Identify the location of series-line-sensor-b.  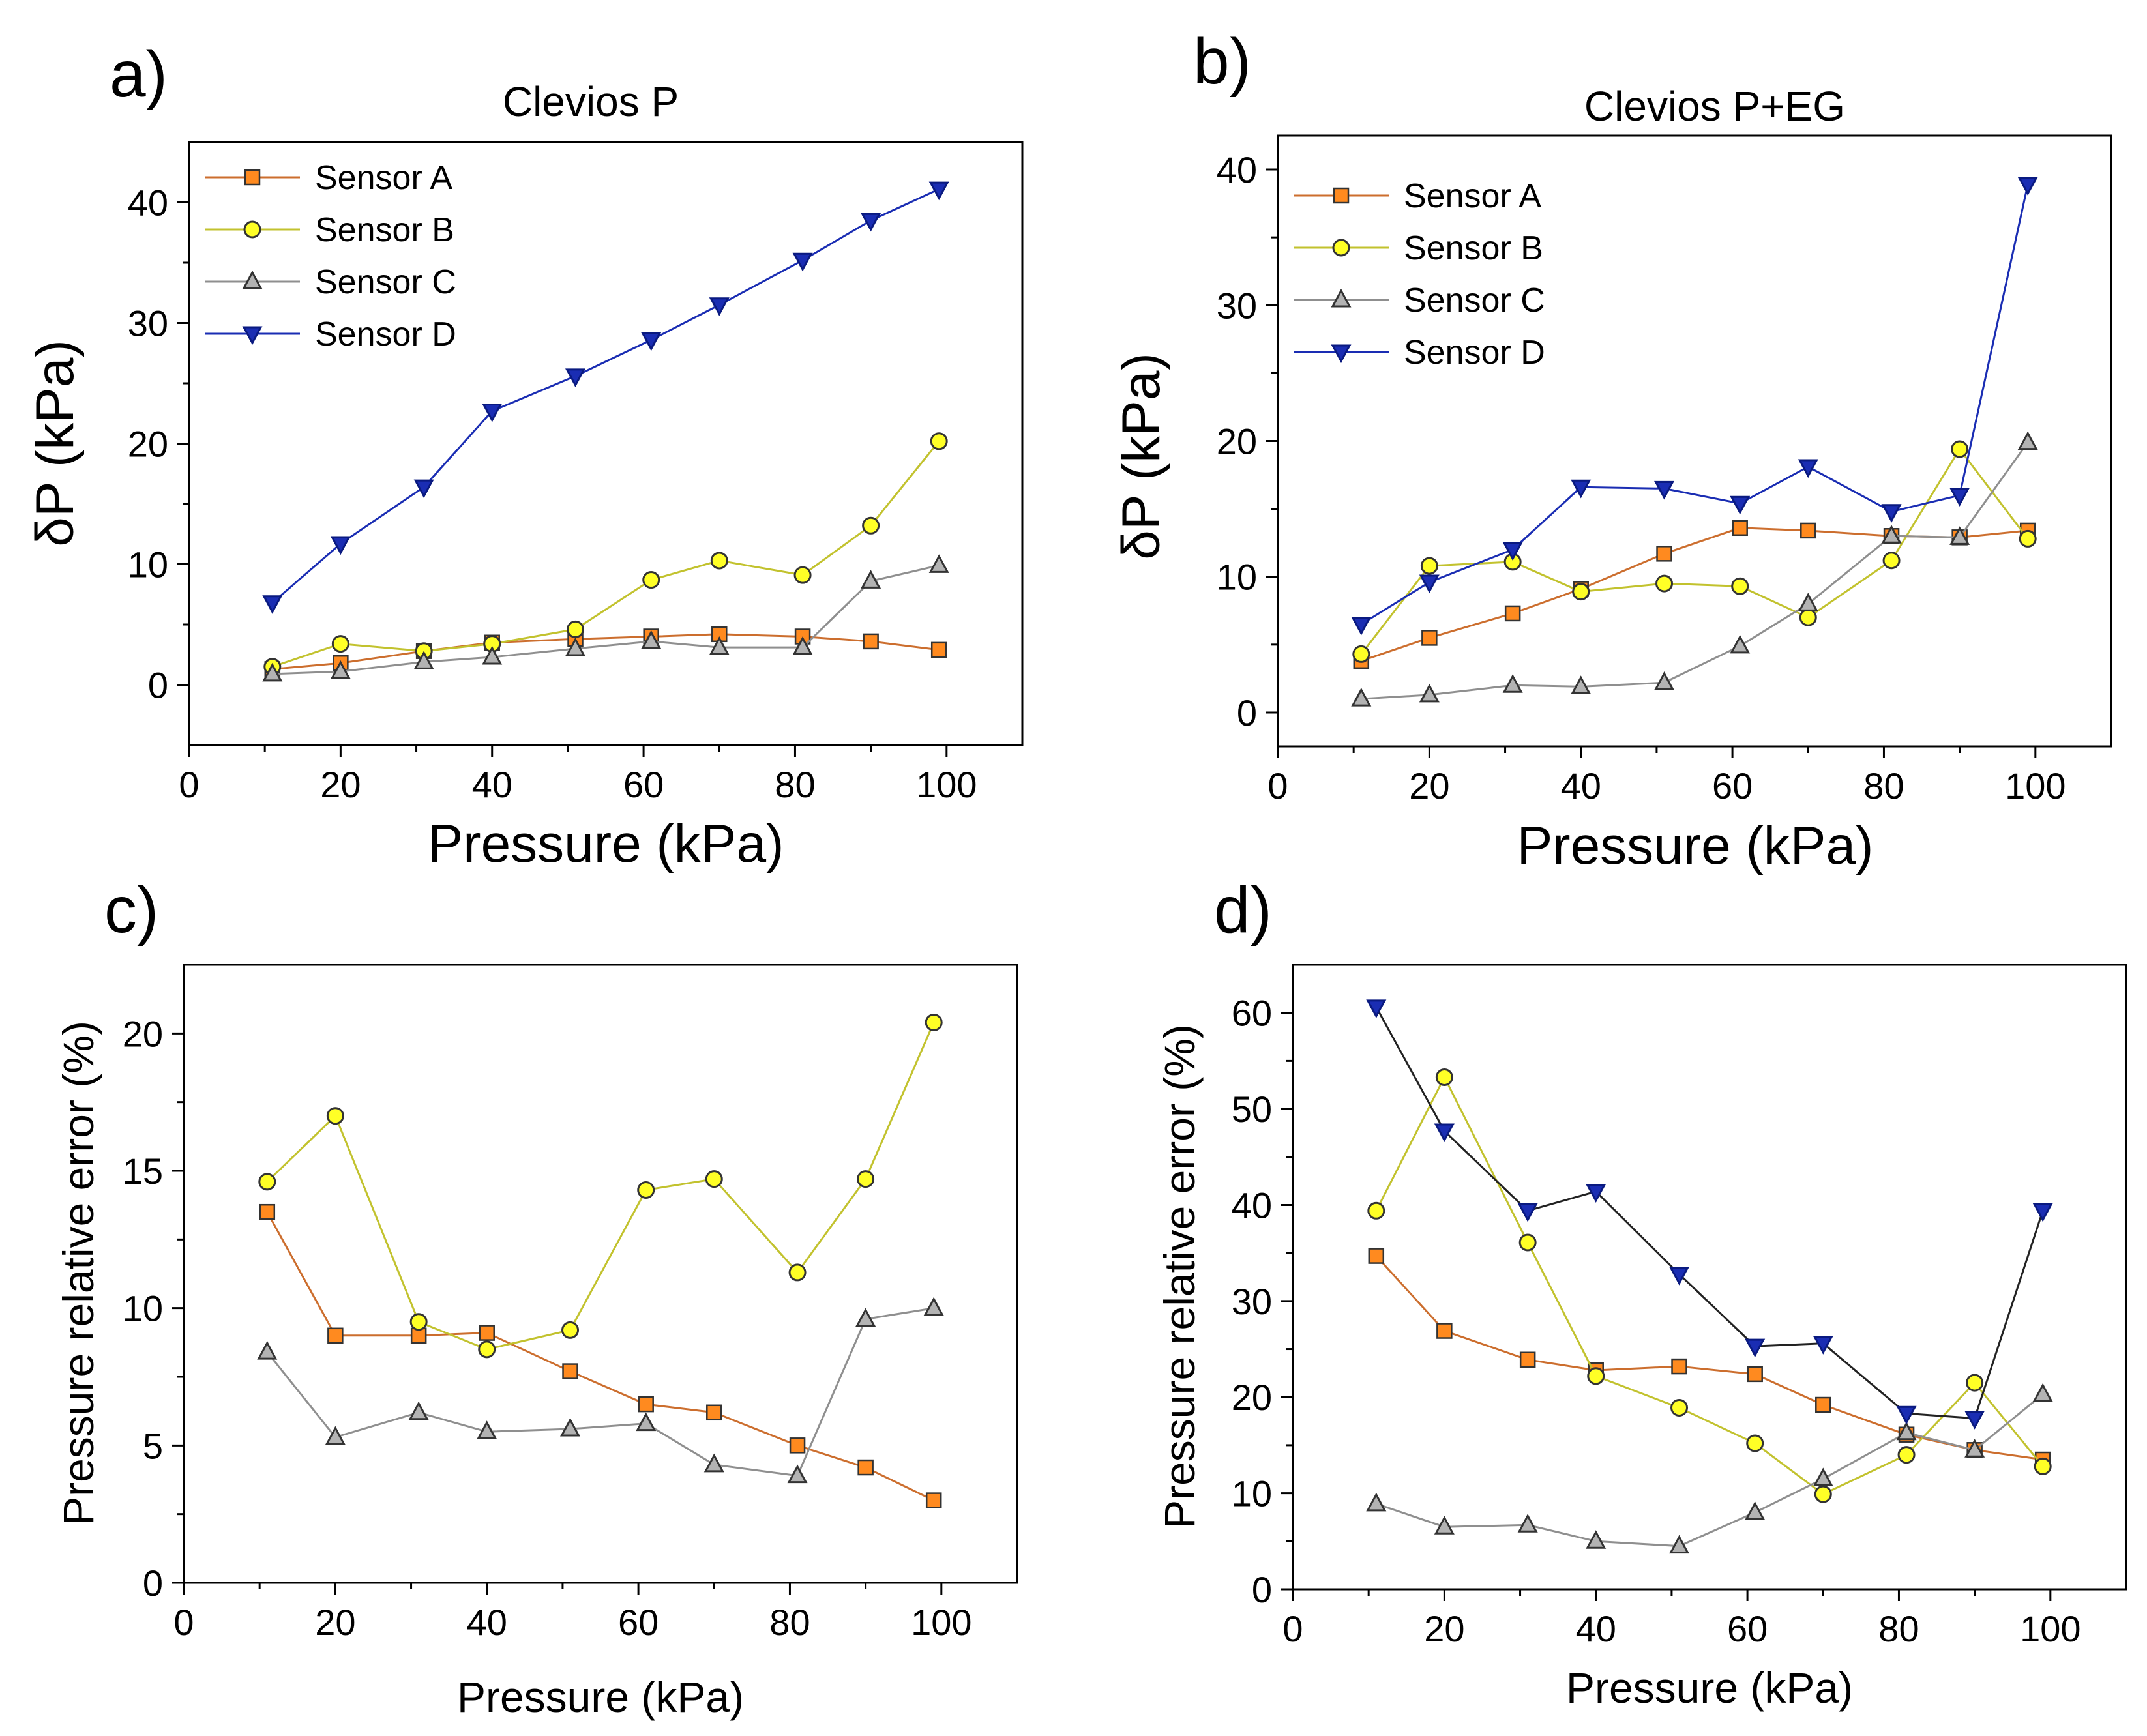
(600, 1186).